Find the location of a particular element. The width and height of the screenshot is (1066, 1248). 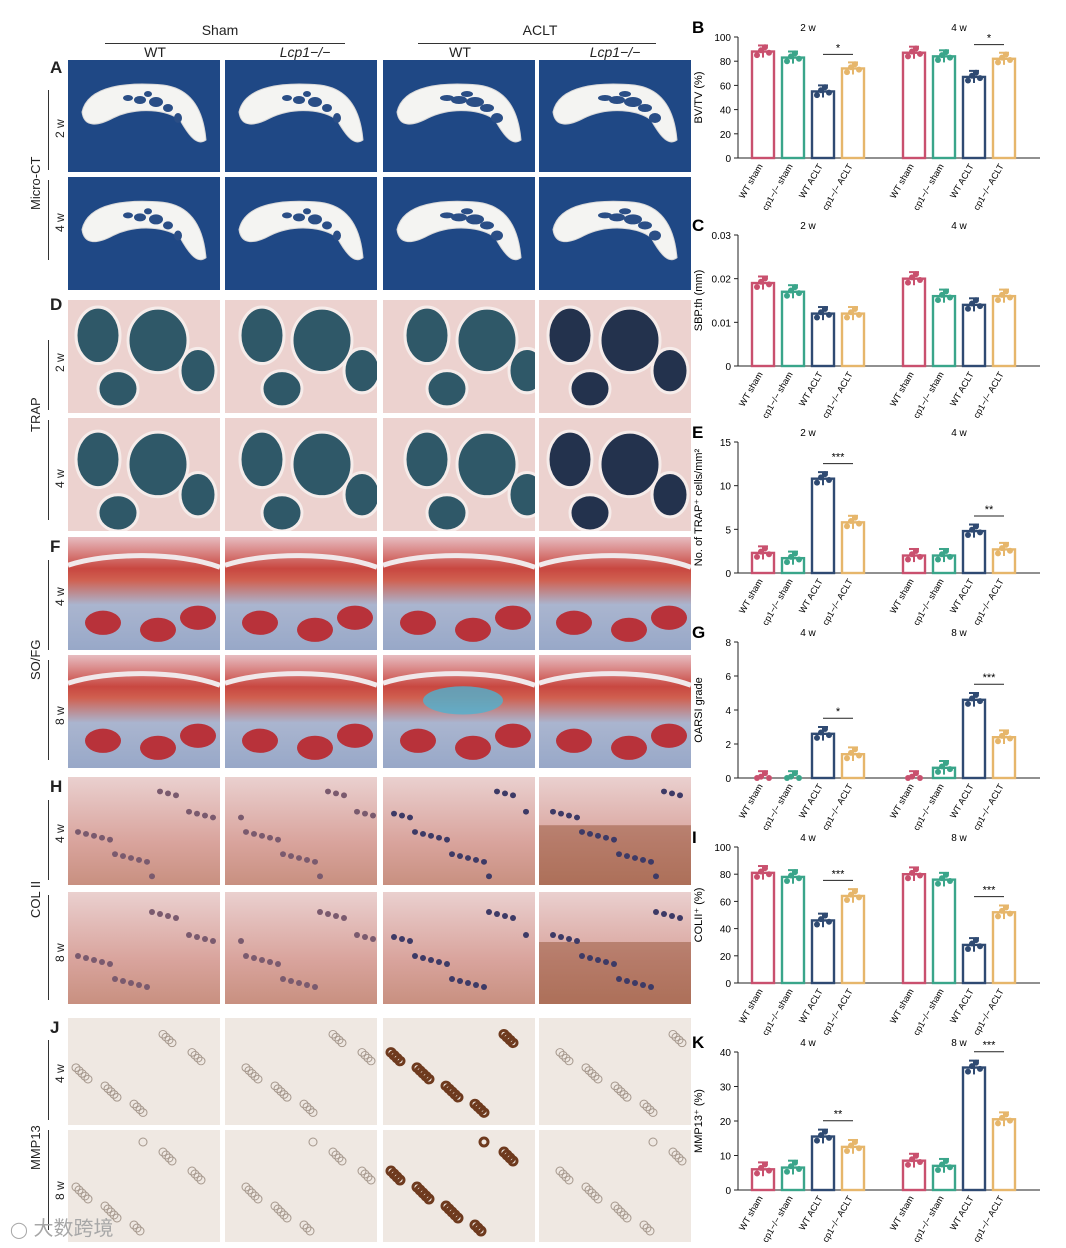

trap-image-r1-c2 is located at coordinates (301, 356).